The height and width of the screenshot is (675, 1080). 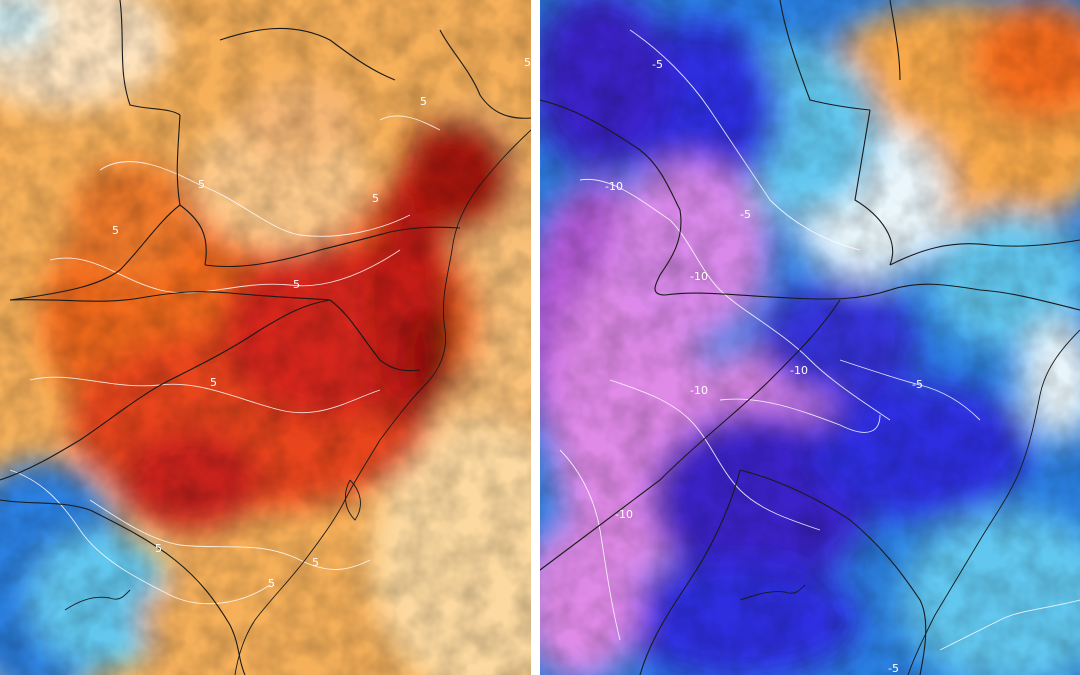 I want to click on panel-divider, so click(x=535, y=337).